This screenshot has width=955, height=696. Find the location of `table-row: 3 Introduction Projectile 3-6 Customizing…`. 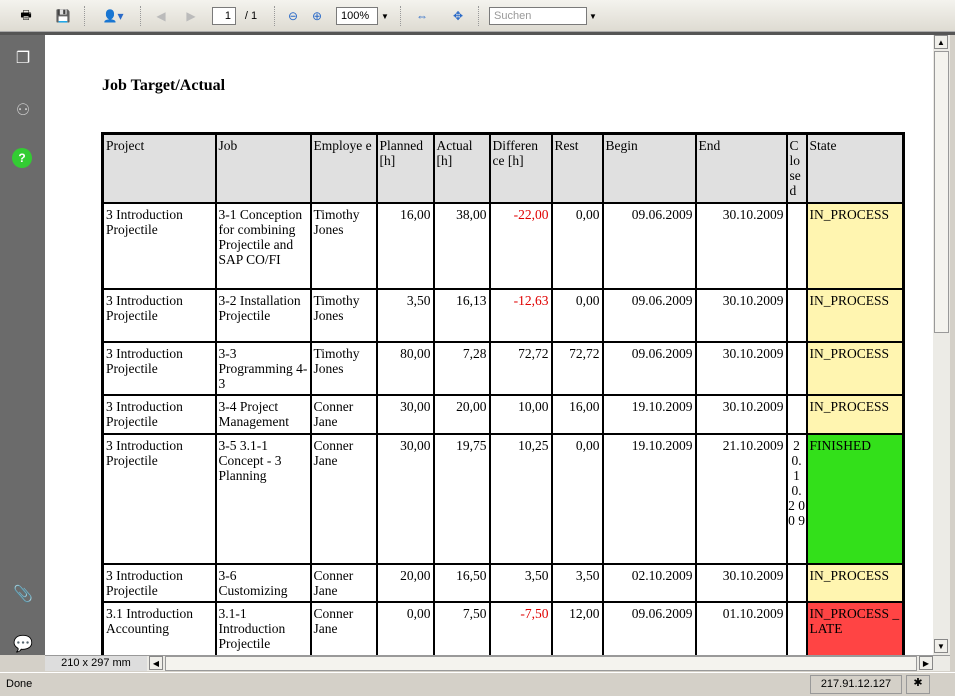

table-row: 3 Introduction Projectile 3-6 Customizing… is located at coordinates (503, 582).